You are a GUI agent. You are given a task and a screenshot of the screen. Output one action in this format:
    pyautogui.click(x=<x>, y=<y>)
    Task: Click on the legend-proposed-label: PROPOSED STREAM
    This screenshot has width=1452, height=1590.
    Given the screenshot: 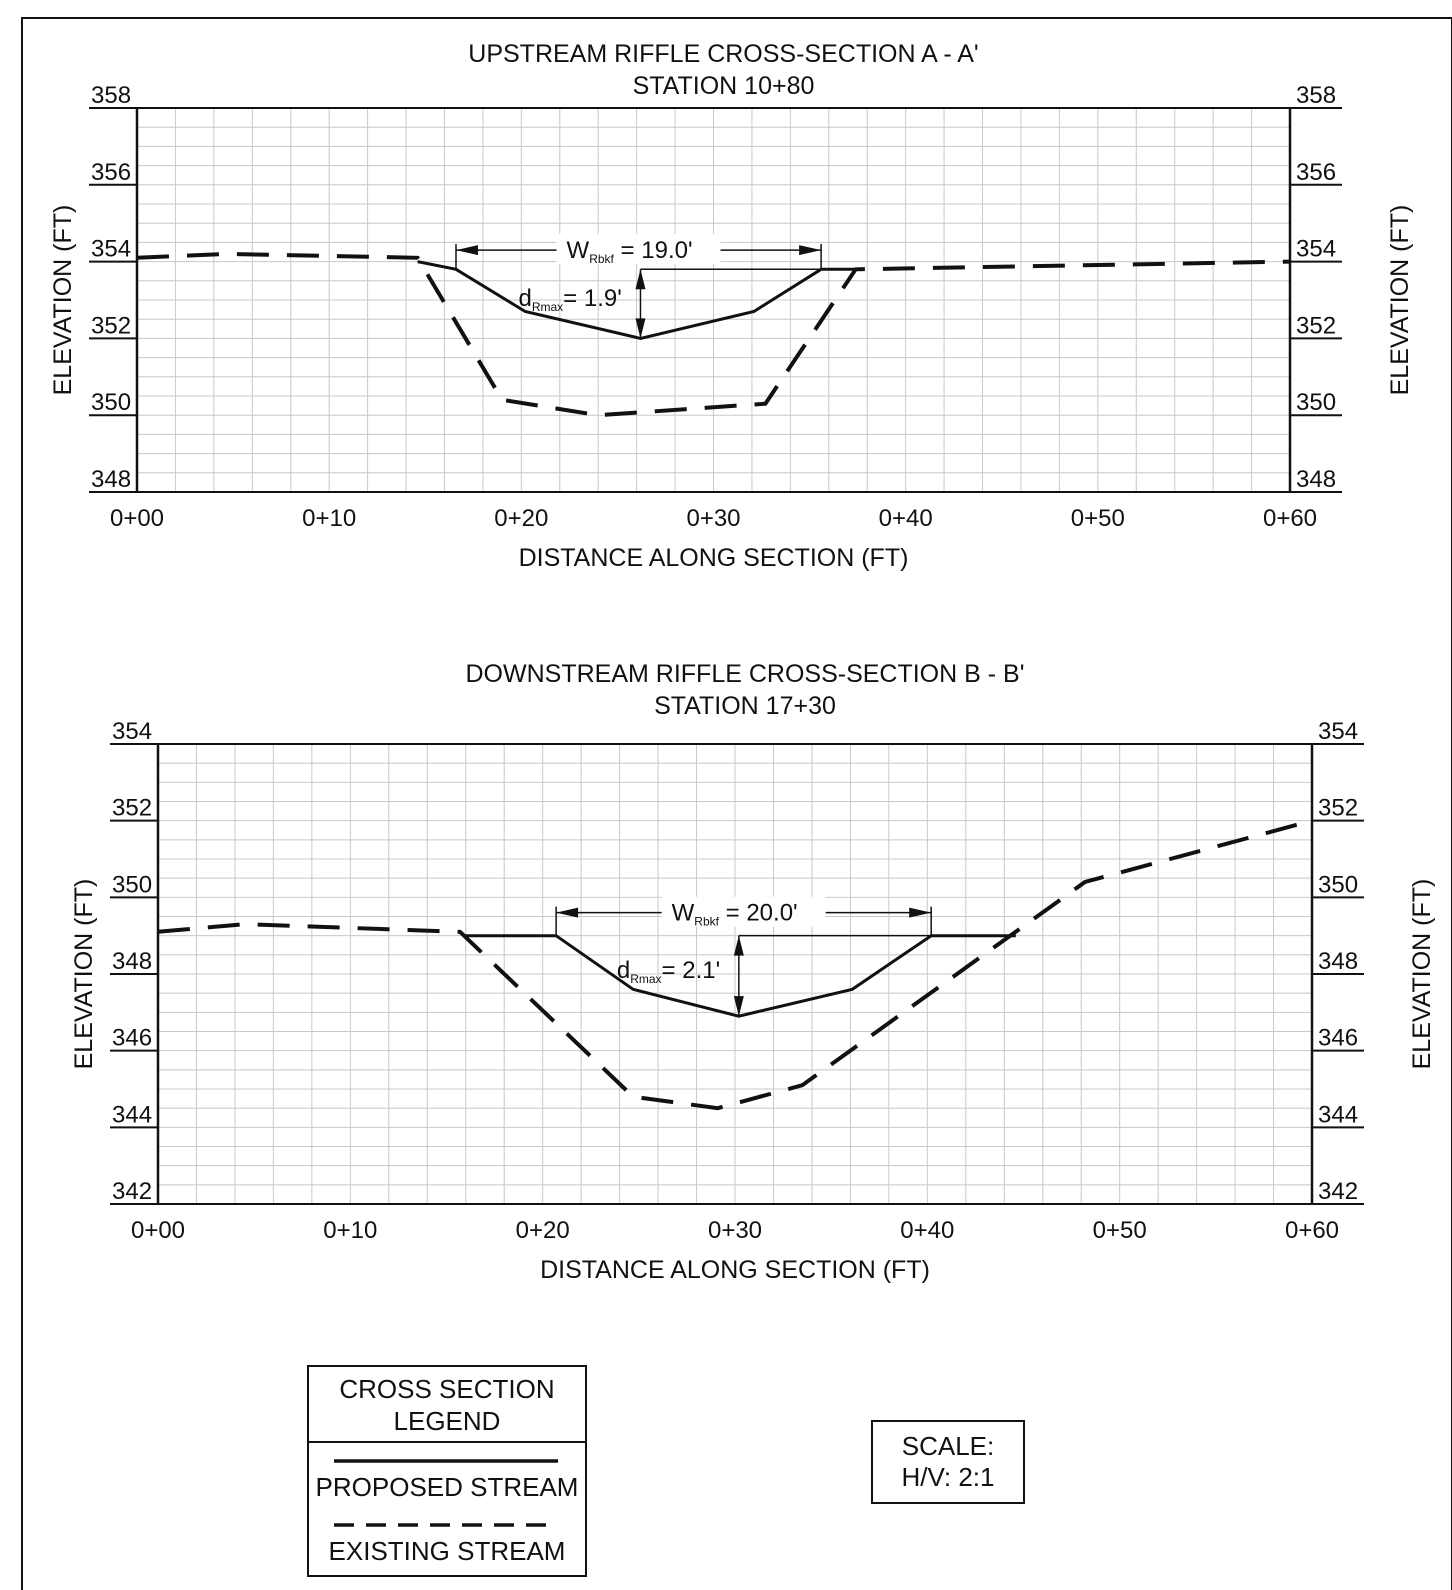 What is the action you would take?
    pyautogui.click(x=447, y=1487)
    